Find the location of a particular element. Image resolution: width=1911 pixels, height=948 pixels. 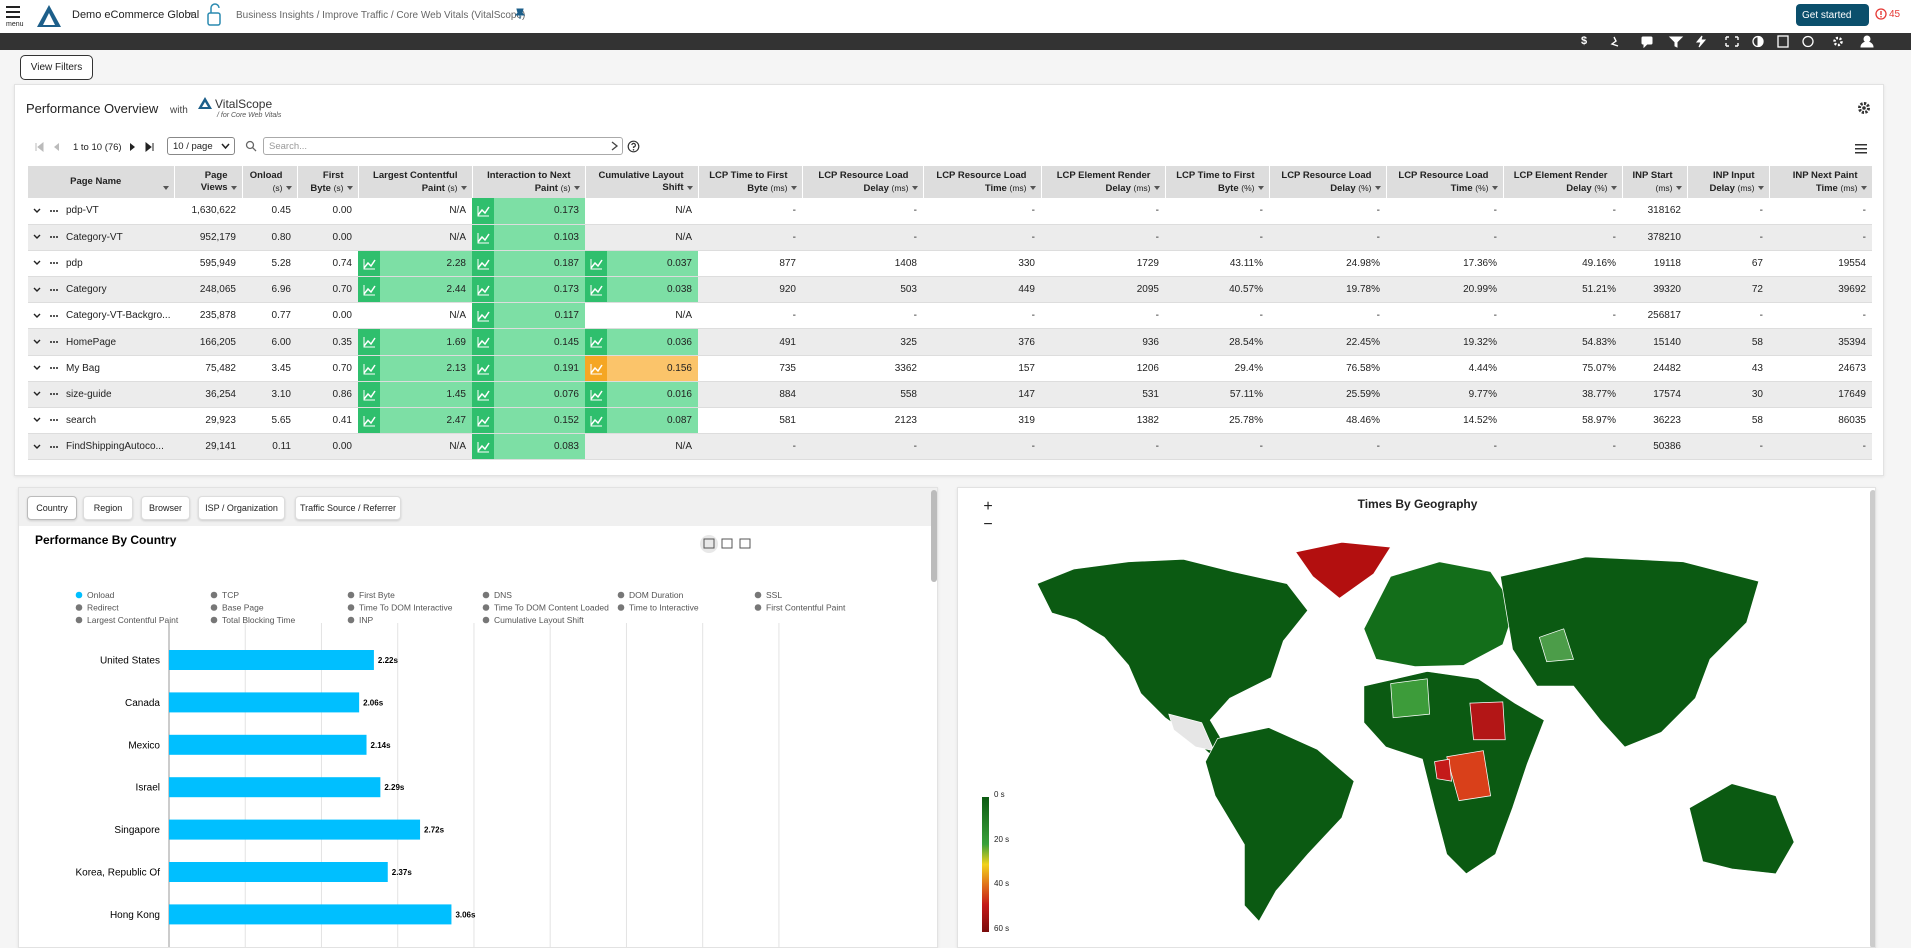

tab: Traffic Source / Referrer is located at coordinates (348, 508).